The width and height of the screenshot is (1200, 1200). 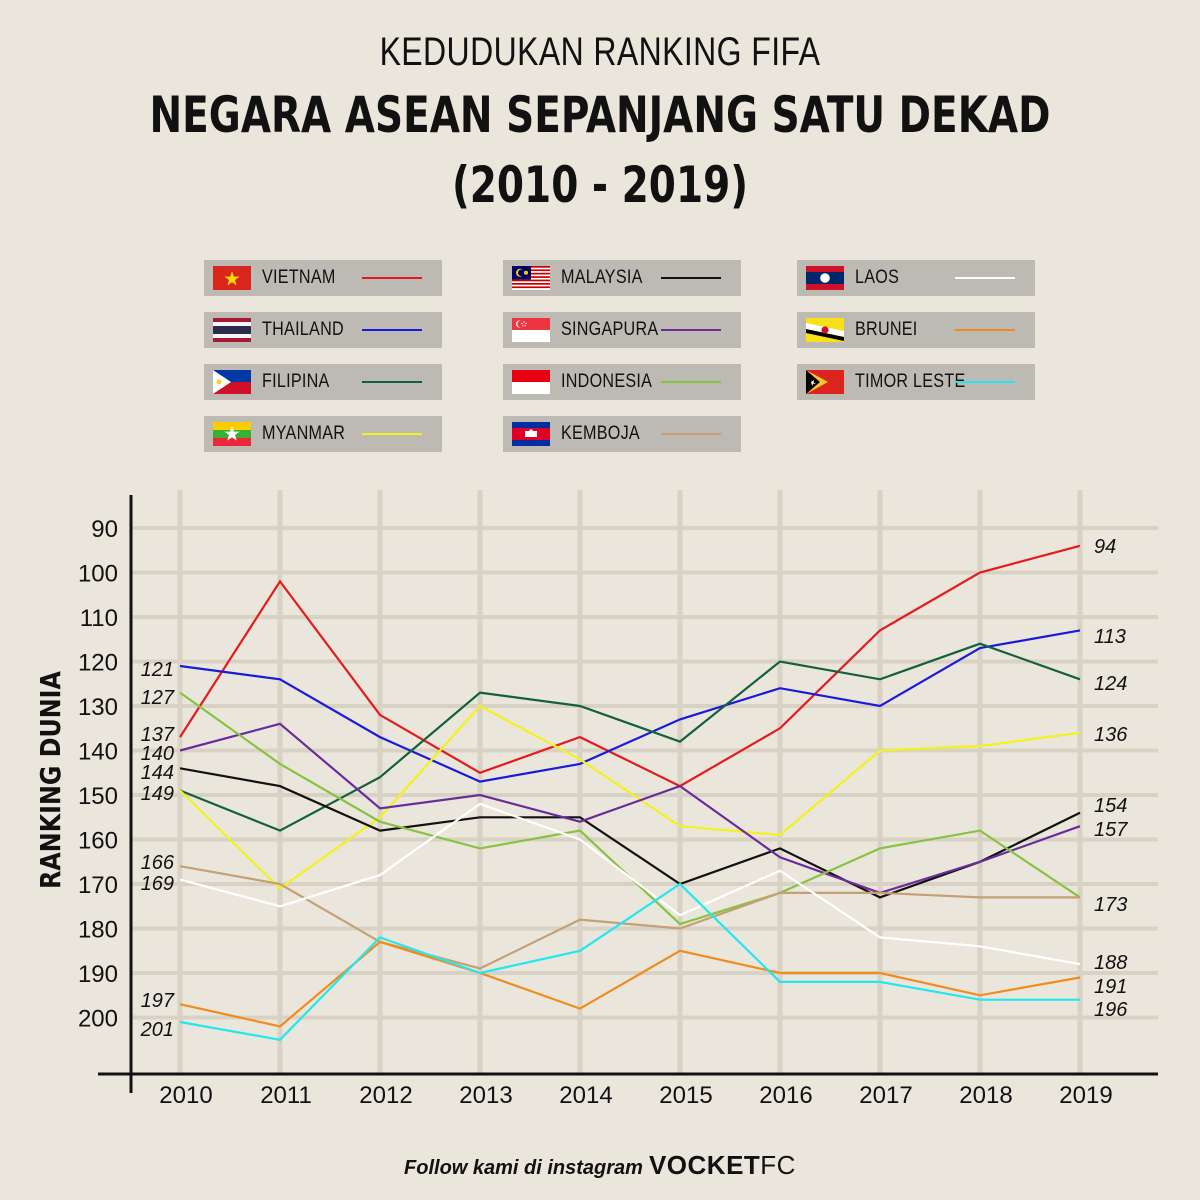 What do you see at coordinates (98, 930) in the screenshot?
I see `y-tick-label: 180` at bounding box center [98, 930].